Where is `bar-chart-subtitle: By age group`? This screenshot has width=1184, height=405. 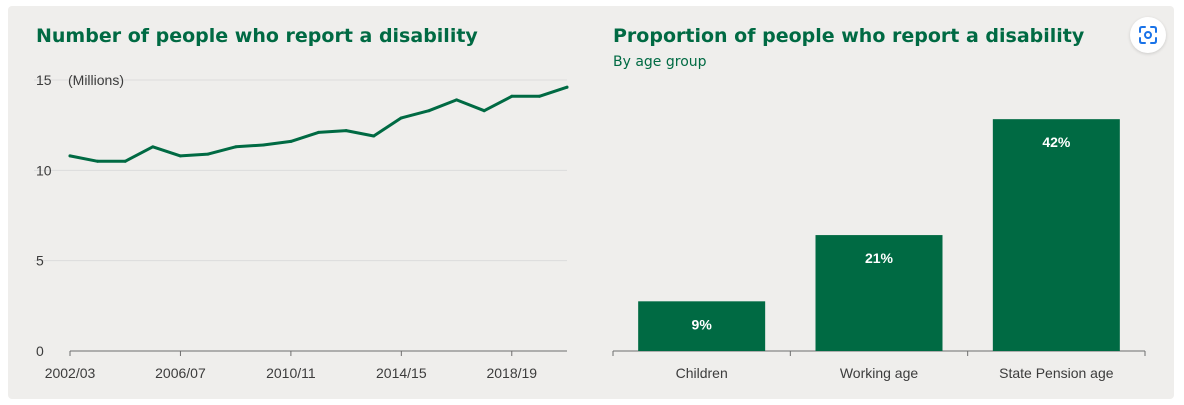 bar-chart-subtitle: By age group is located at coordinates (660, 62).